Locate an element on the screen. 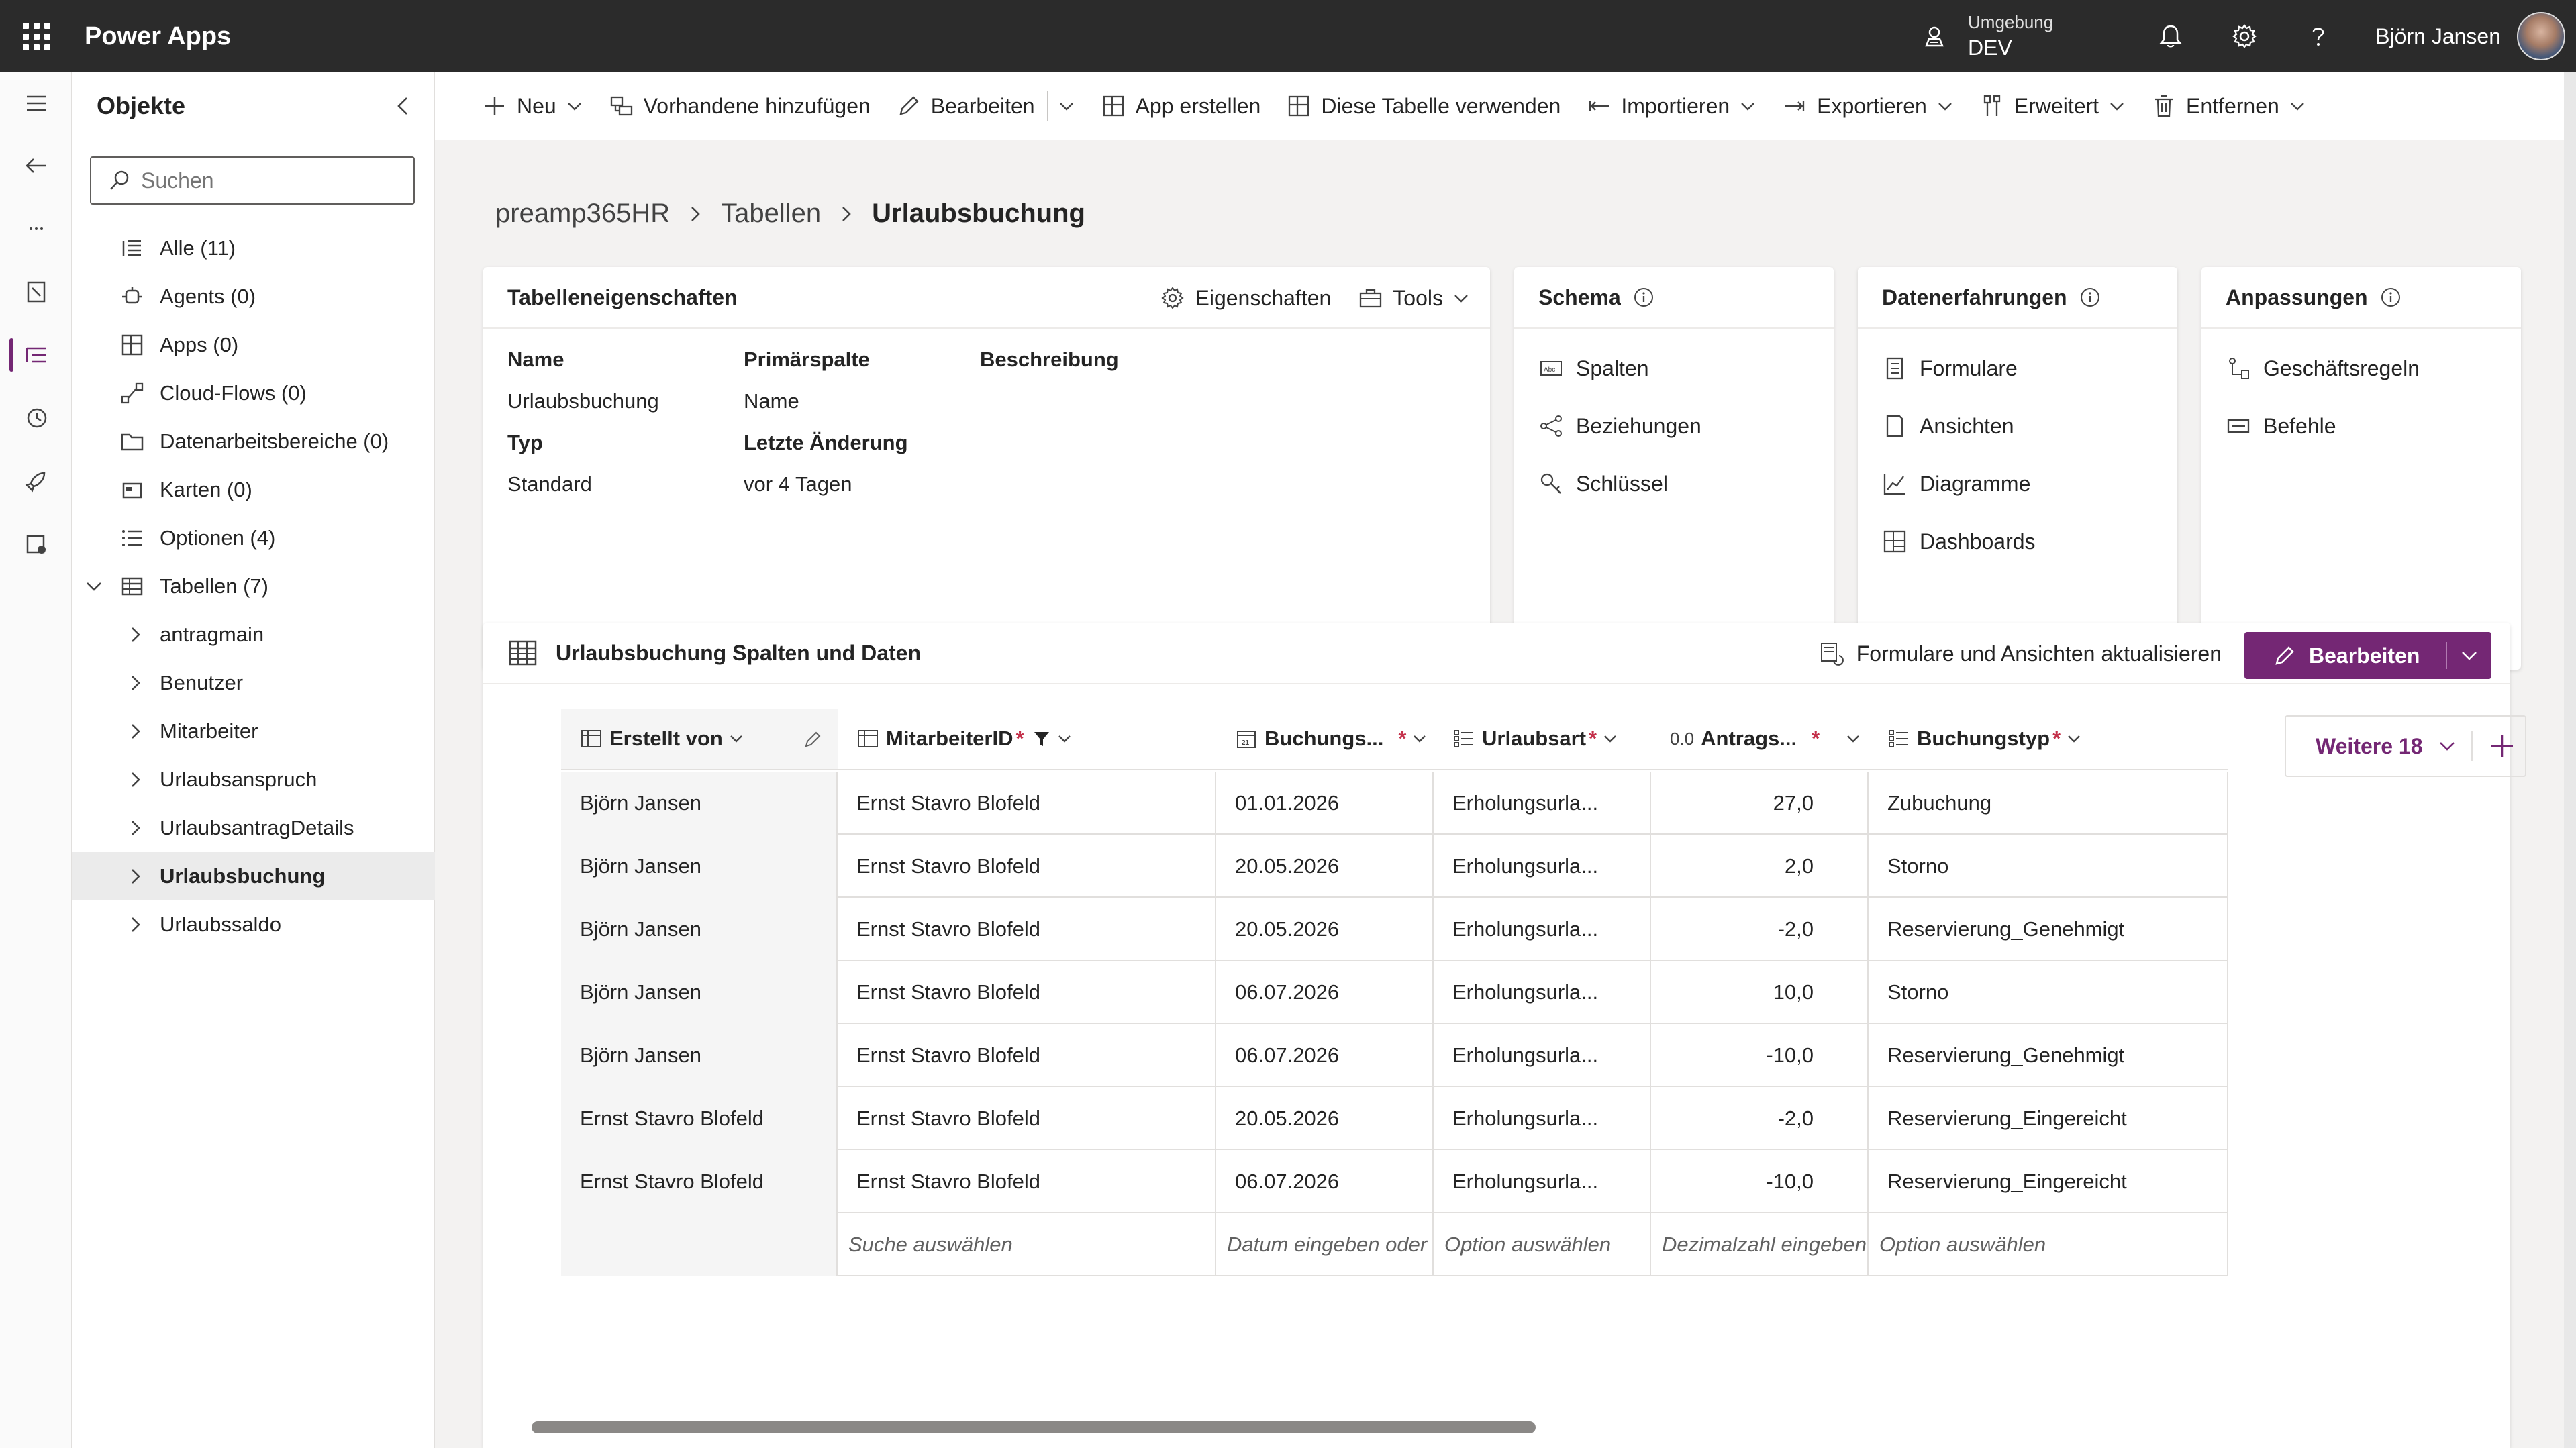  use-table-button: Diese Tabelle verwenden is located at coordinates (1423, 106).